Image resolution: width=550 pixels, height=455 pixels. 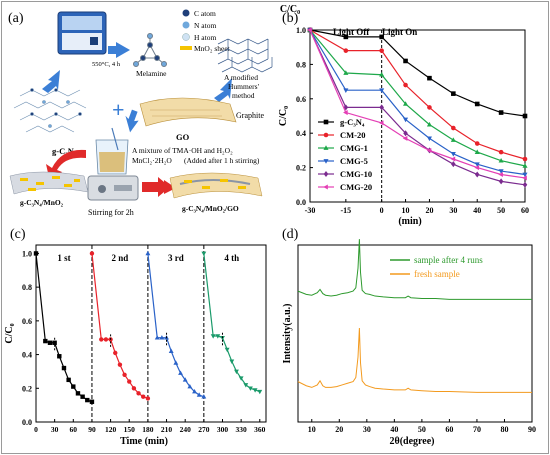 What do you see at coordinates (210, 208) in the screenshot?
I see `product-right-label: g-C₃N₄/MnO₂/GO` at bounding box center [210, 208].